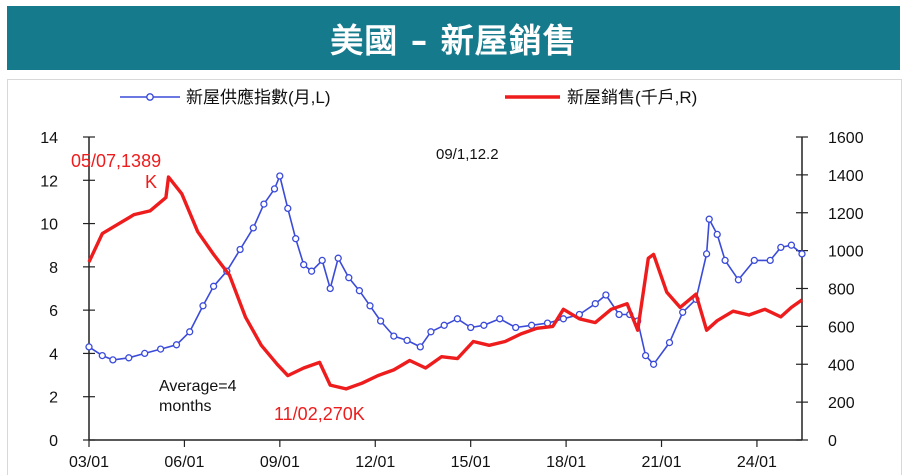  I want to click on x-tick-label: 12/01, so click(375, 462).